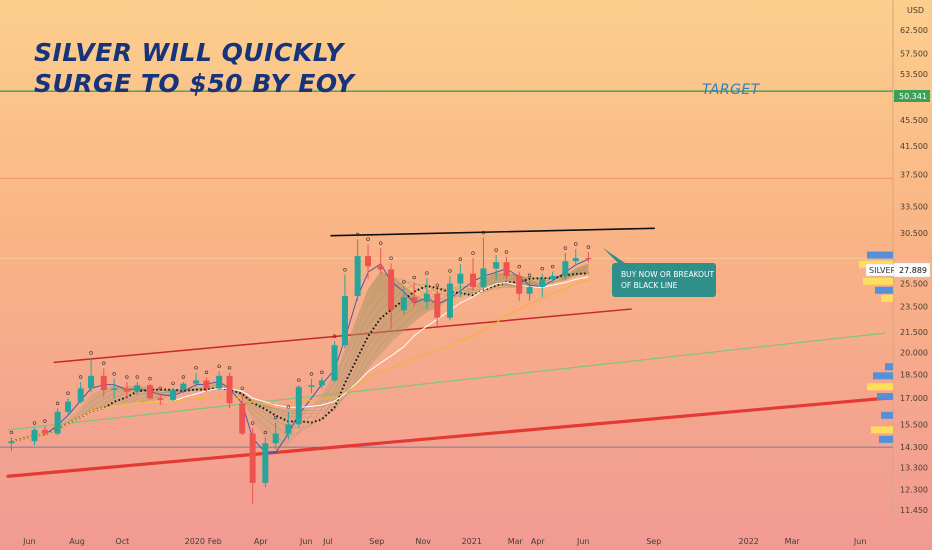 This screenshot has height=550, width=932. What do you see at coordinates (914, 398) in the screenshot?
I see `y-tick-label-14: 17.000` at bounding box center [914, 398].